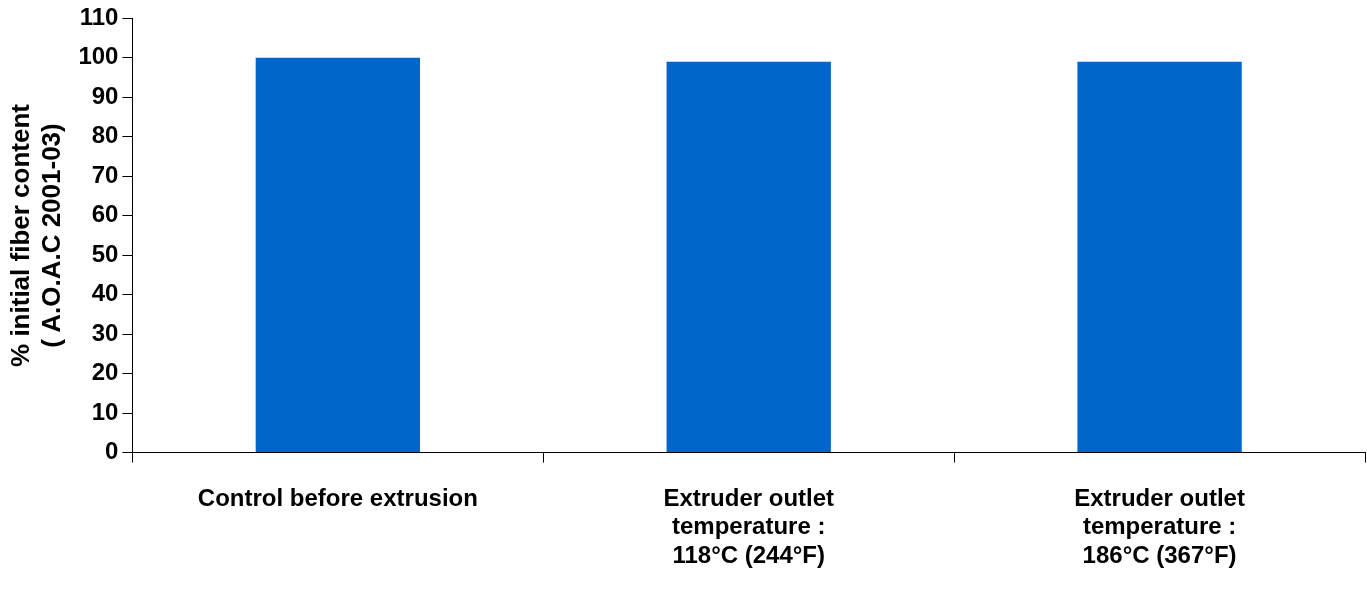 This screenshot has width=1367, height=593. I want to click on y-tick-label: 20, so click(105, 372).